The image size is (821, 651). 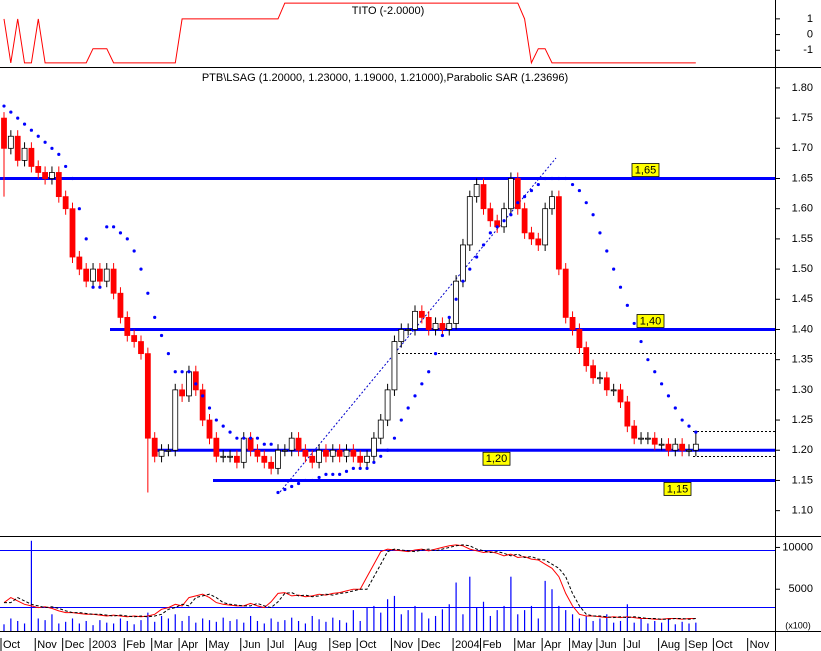 What do you see at coordinates (650, 321) in the screenshot?
I see `level-label-box` at bounding box center [650, 321].